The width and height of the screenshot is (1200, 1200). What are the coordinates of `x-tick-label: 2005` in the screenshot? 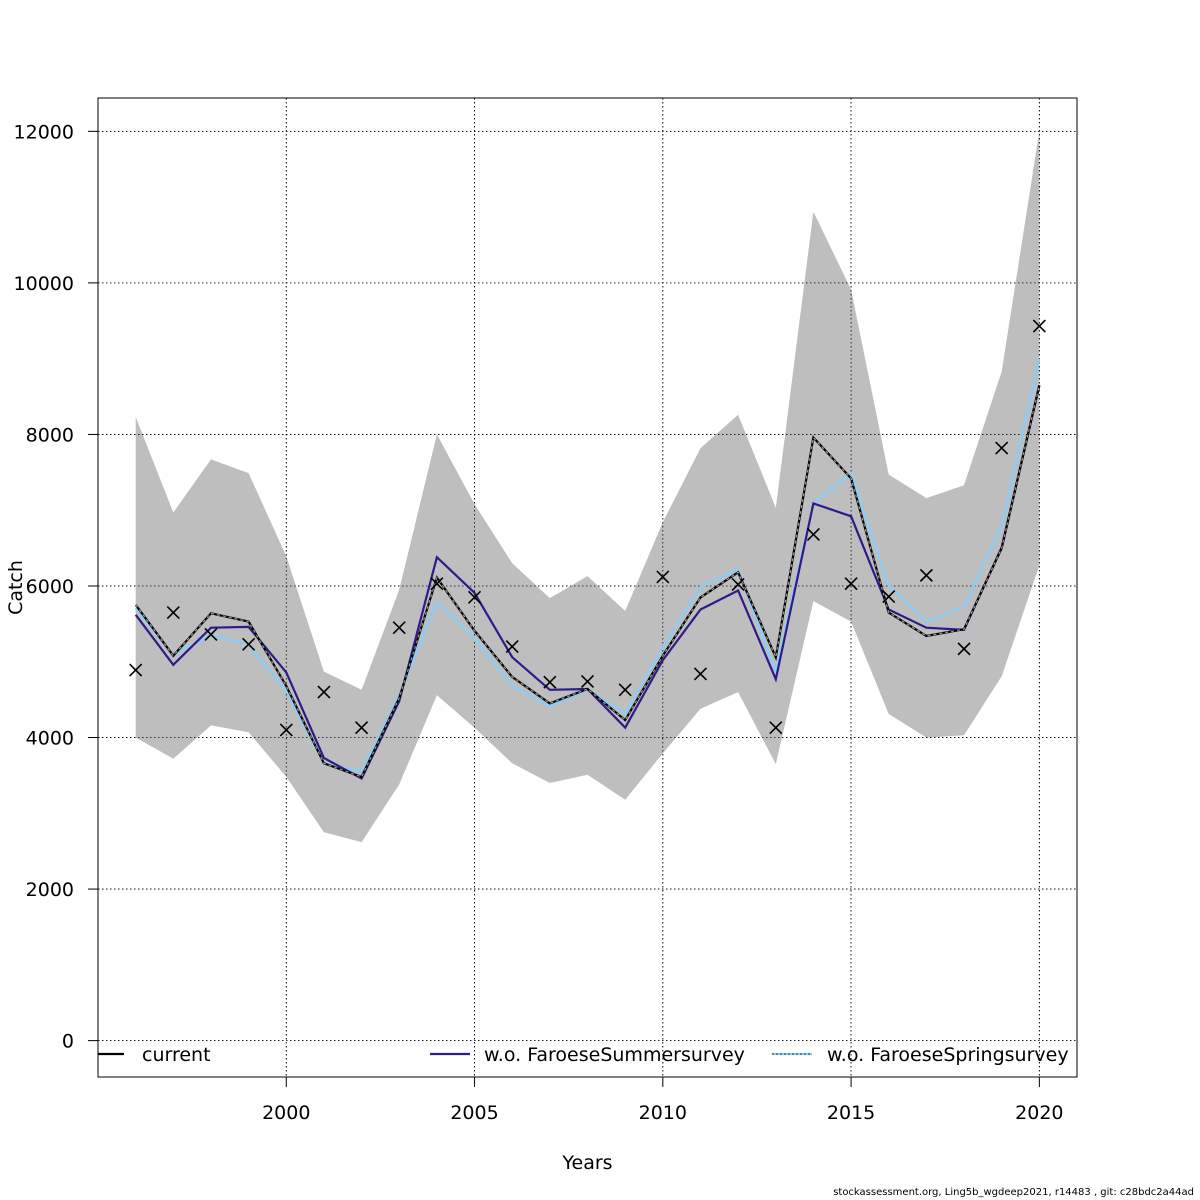 It's located at (474, 1113).